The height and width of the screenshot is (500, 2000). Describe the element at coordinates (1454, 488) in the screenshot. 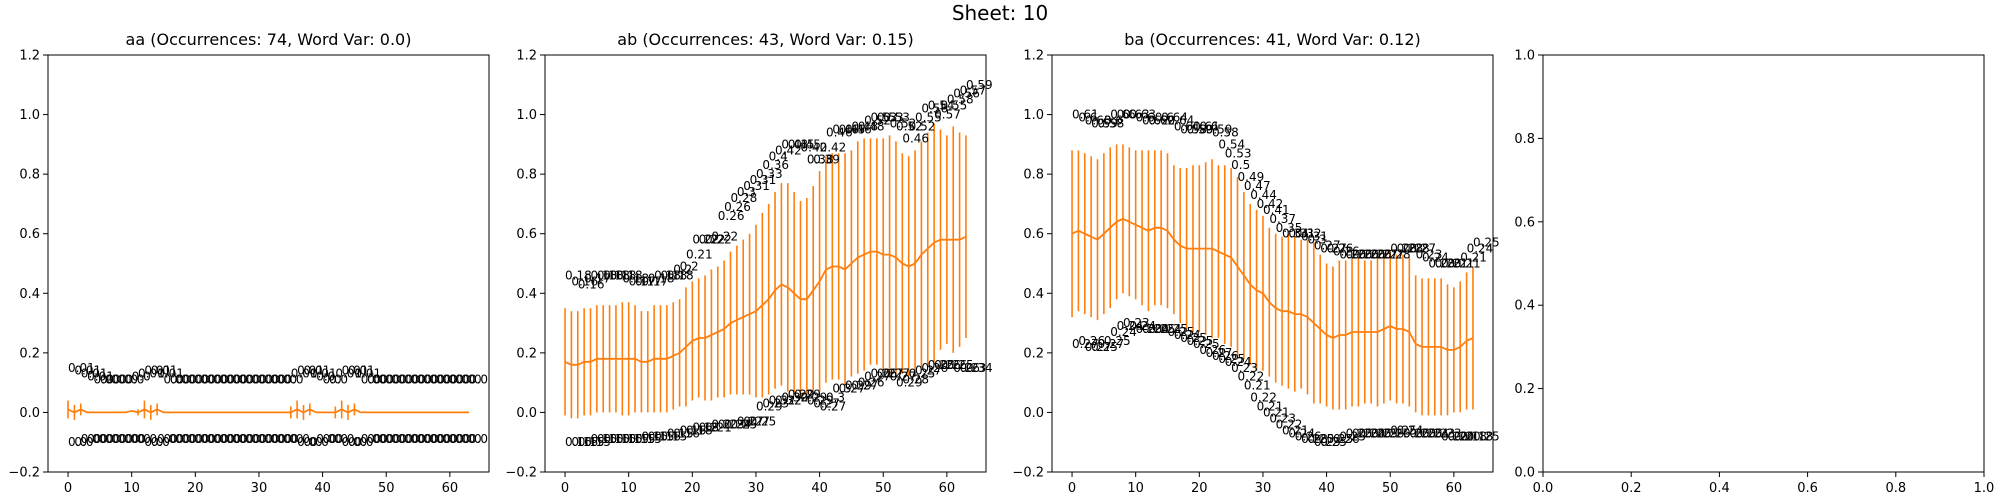

I see `x-tick-label: 60` at that location.